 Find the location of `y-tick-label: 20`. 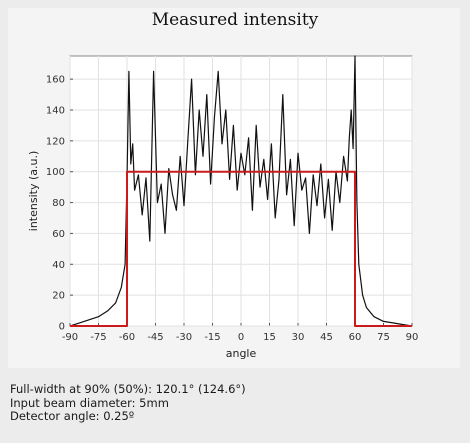

y-tick-label: 20 is located at coordinates (58, 296).